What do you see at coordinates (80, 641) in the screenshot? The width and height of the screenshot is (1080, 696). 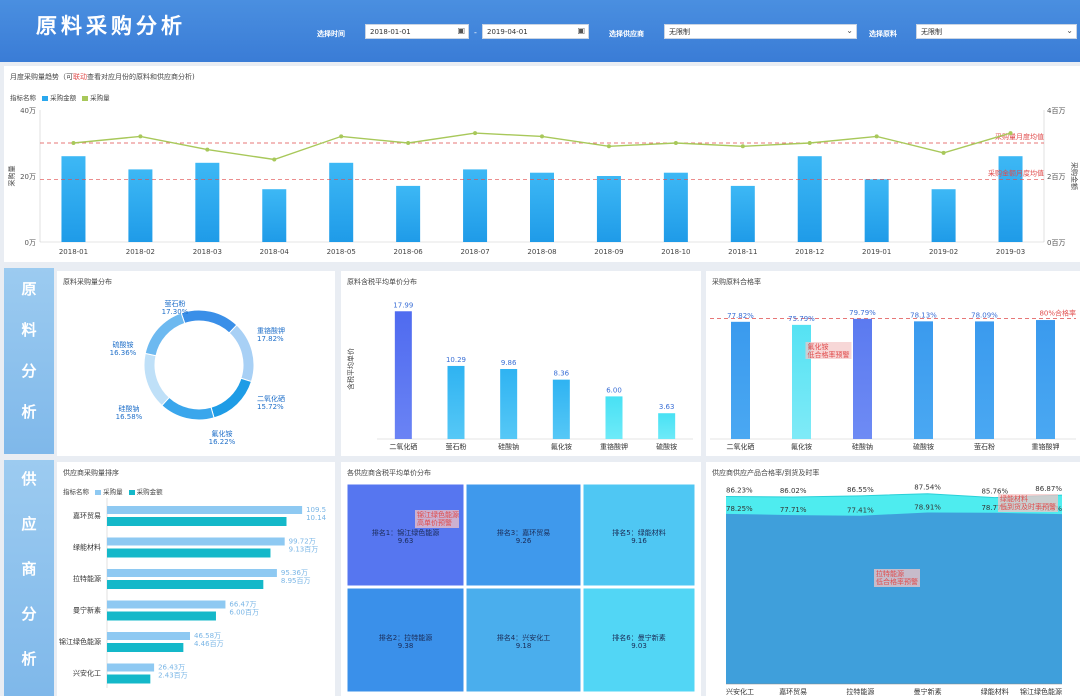 I see `row-label: 锦江绿色能源` at bounding box center [80, 641].